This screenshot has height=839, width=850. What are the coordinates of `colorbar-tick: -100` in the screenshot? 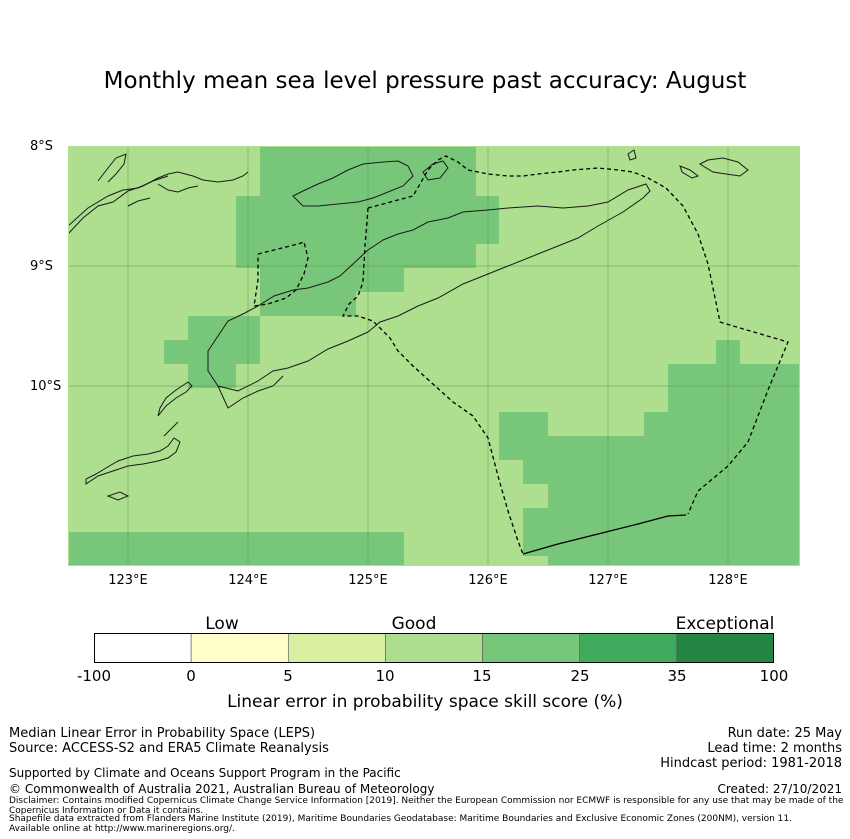 It's located at (94, 676).